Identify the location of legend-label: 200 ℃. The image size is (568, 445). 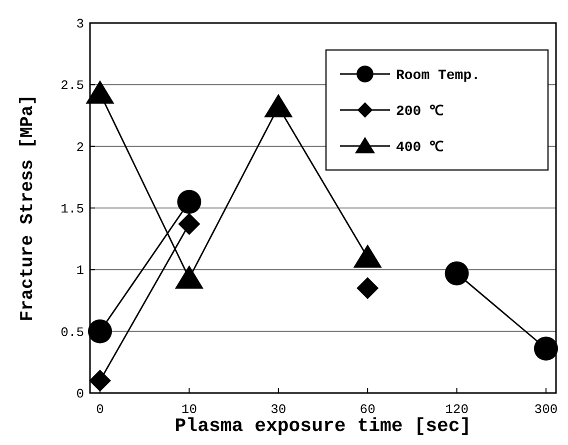
(420, 112).